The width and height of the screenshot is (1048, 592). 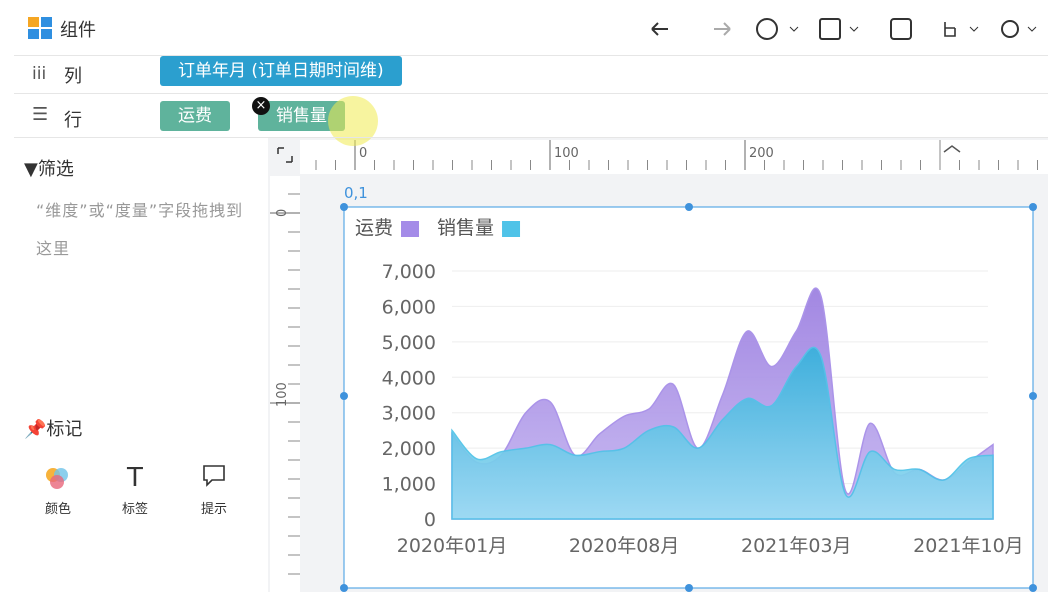 I want to click on y-tick-label: 6,000, so click(x=409, y=307).